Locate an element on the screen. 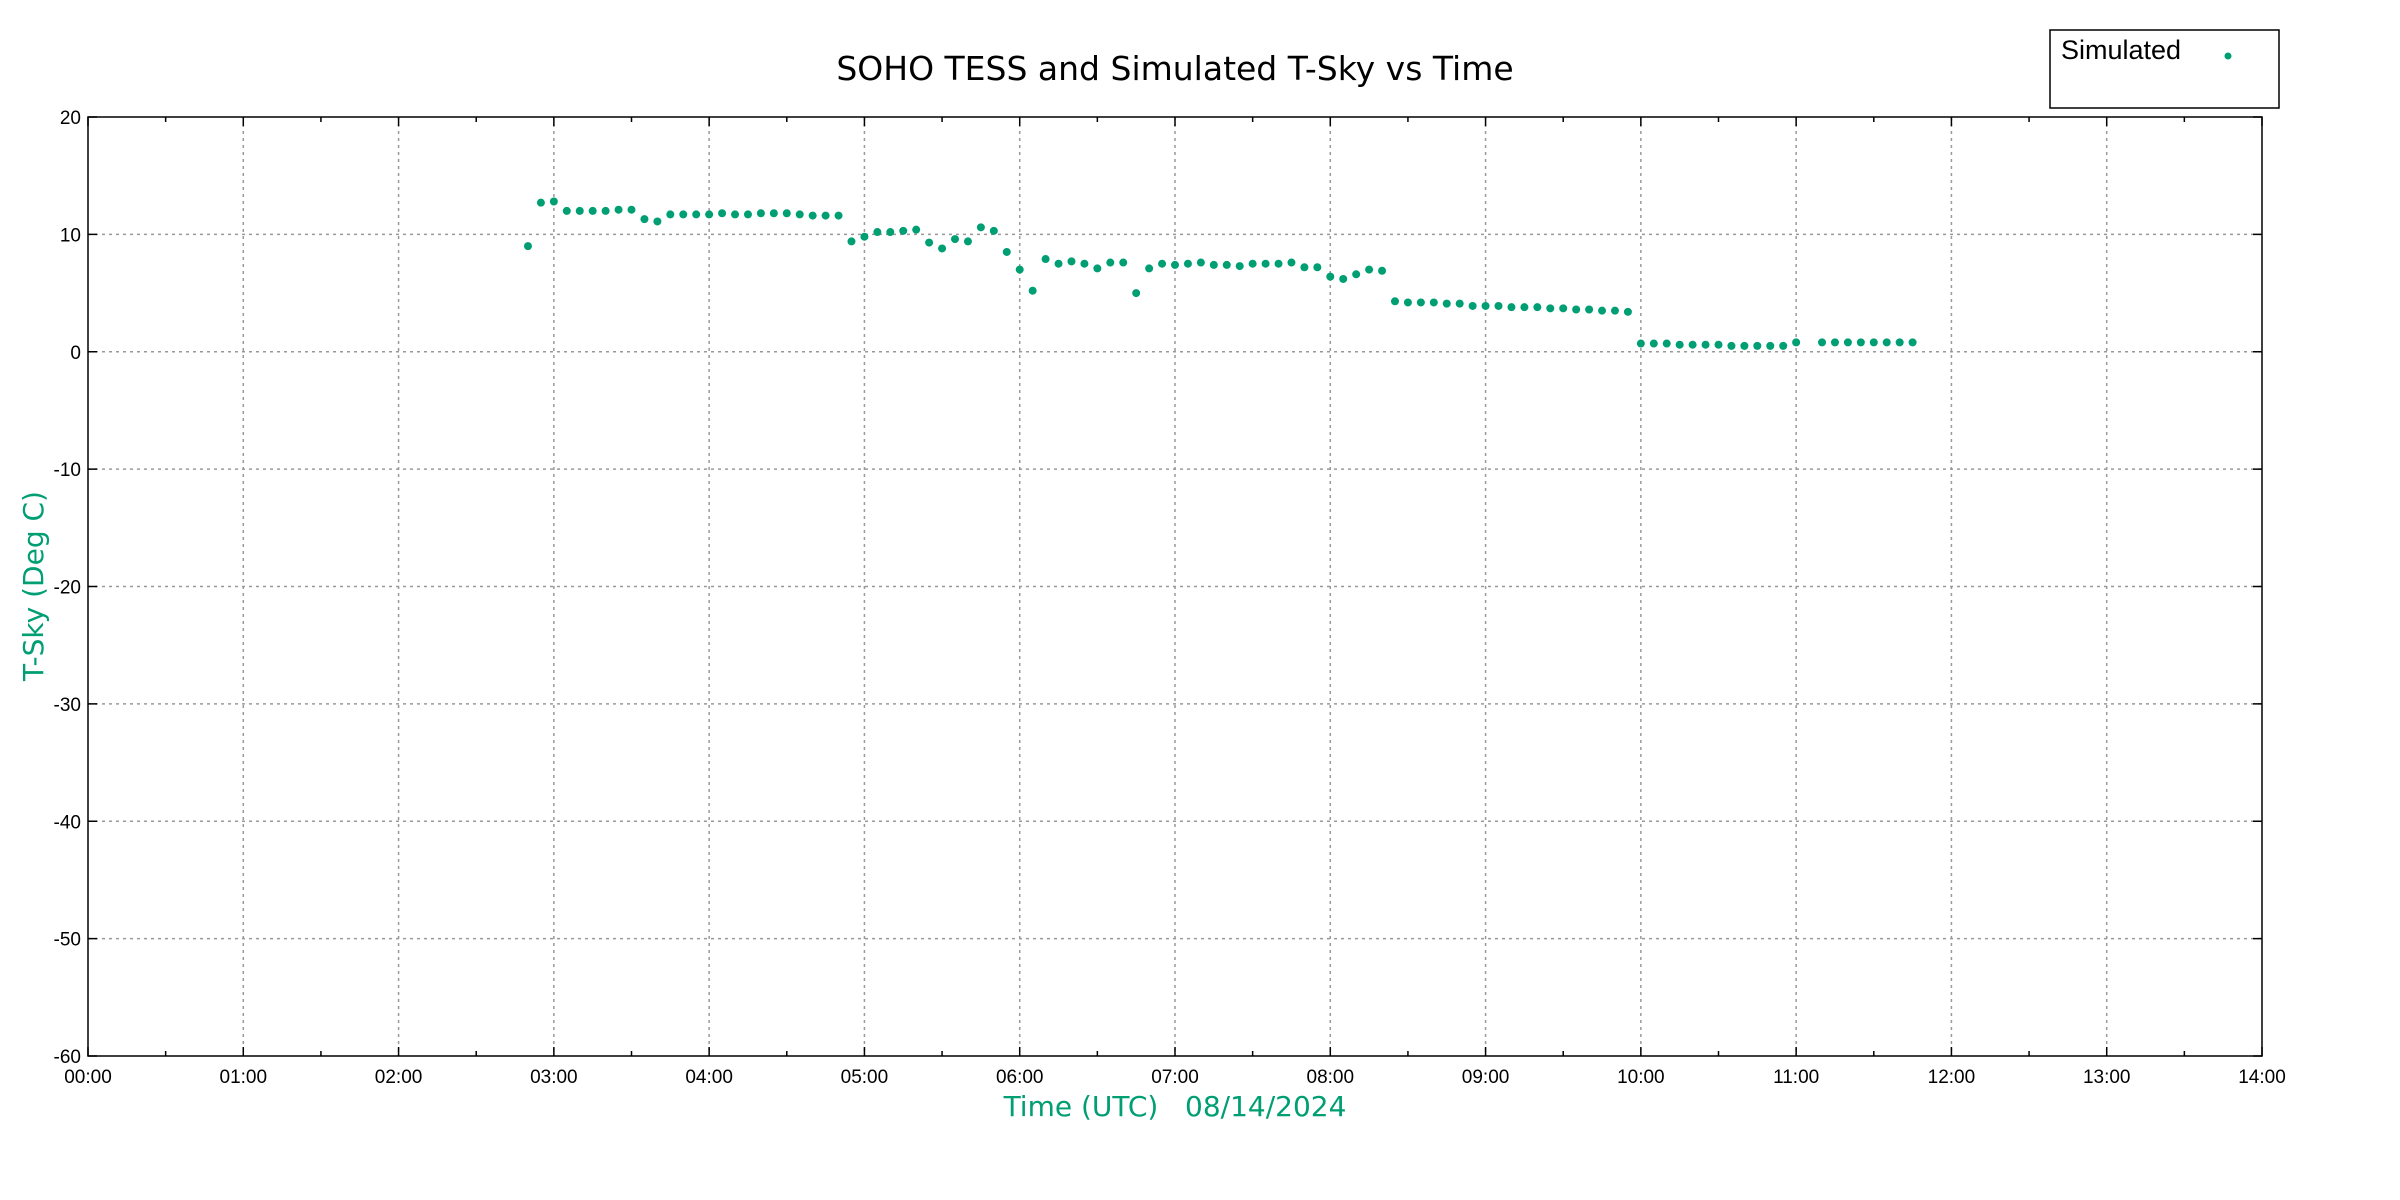 This screenshot has height=1200, width=2400. legend-marker-simulated is located at coordinates (2228, 56).